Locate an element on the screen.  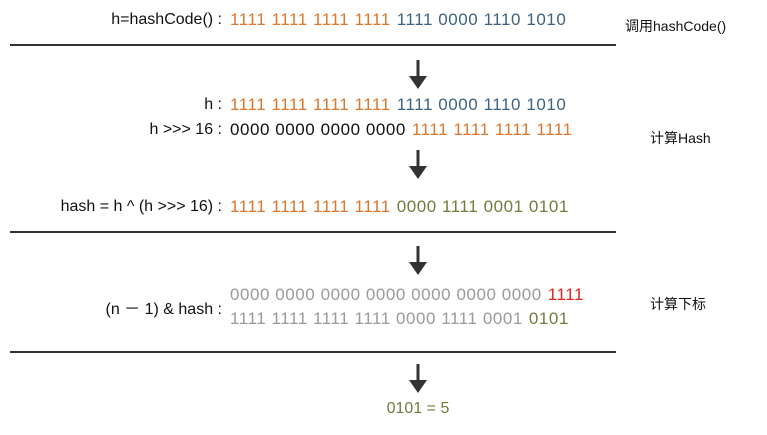
bit-group: 0101 is located at coordinates (548, 318).